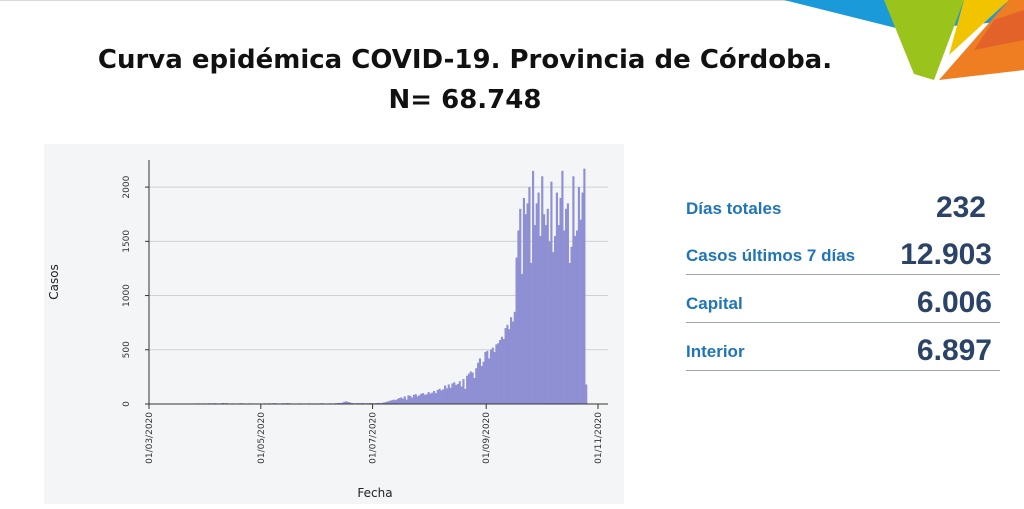  Describe the element at coordinates (262, 438) in the screenshot. I see `x-tick-label: 01/05/2020` at that location.